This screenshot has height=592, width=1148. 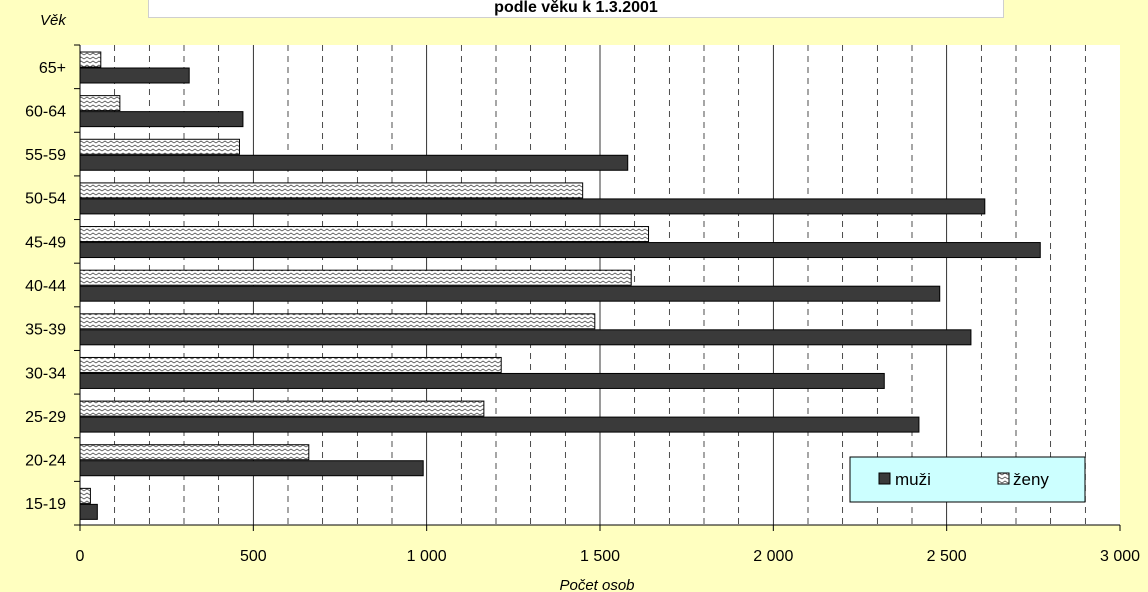 What do you see at coordinates (596, 584) in the screenshot?
I see `x-axis-title: Počet osob` at bounding box center [596, 584].